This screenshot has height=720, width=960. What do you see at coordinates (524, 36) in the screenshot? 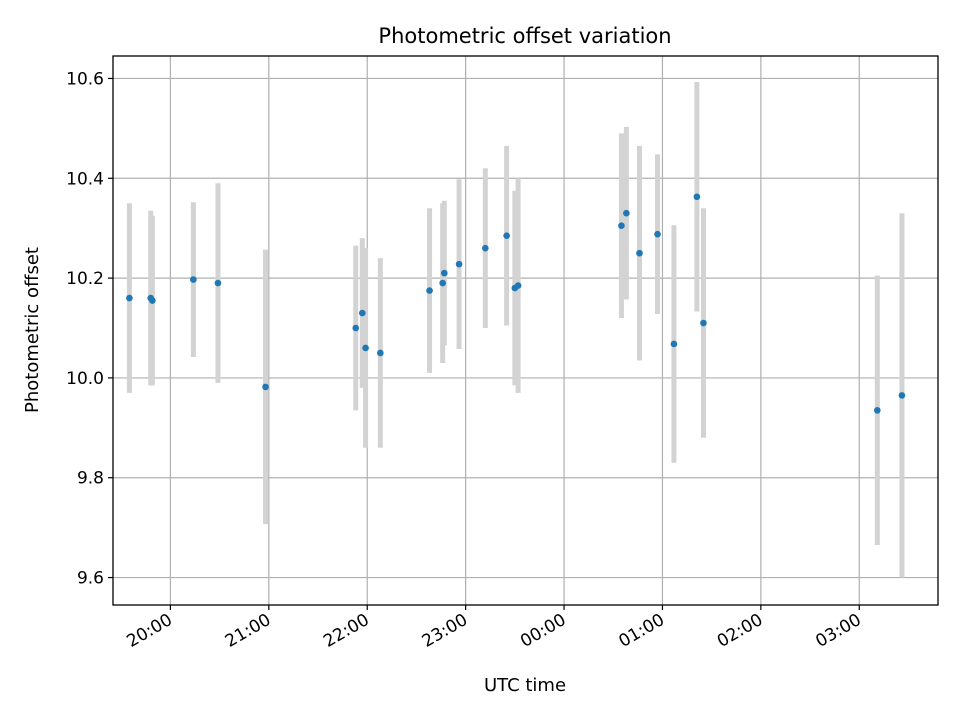
I see `chart-title: Photometric offset variation` at bounding box center [524, 36].